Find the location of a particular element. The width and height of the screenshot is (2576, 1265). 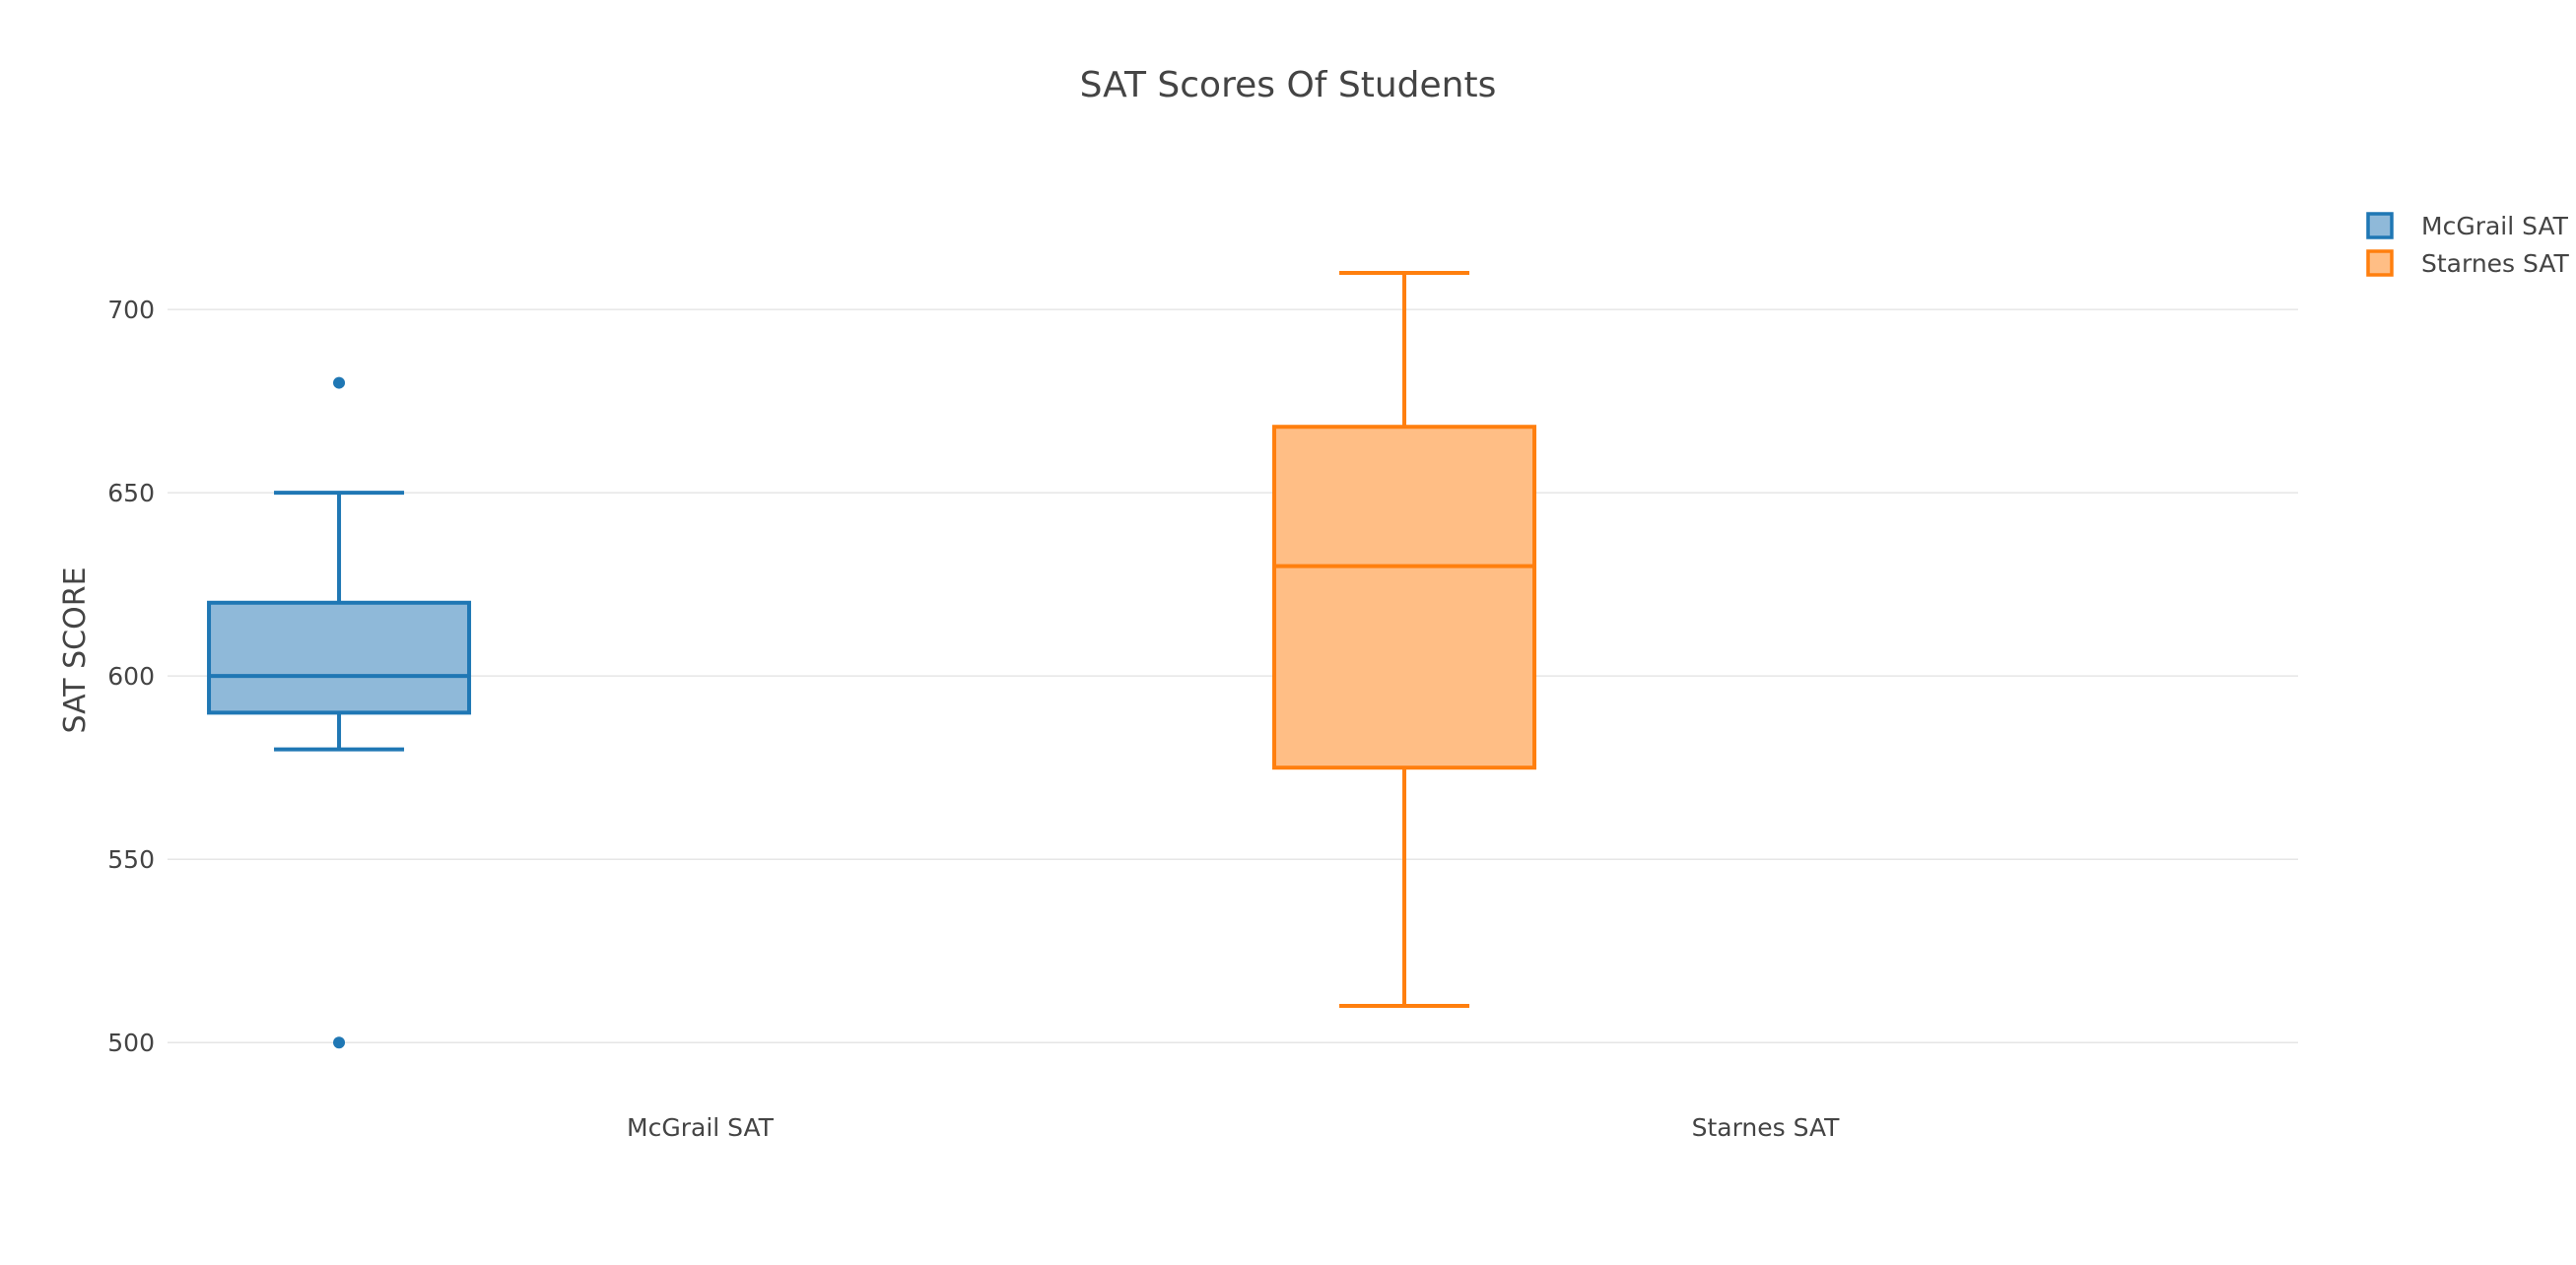

legend-item-2: Starnes SAT is located at coordinates (2468, 263).